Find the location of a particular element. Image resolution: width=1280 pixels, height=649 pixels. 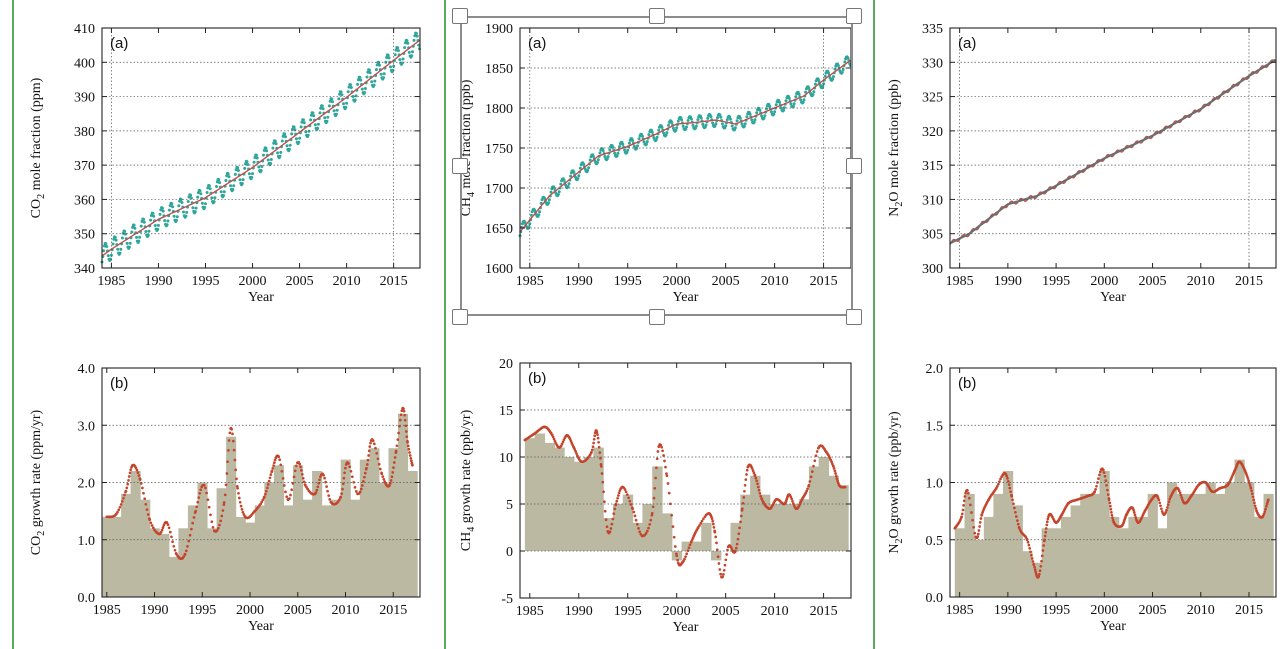

resize-handle-top-center is located at coordinates (657, 16).